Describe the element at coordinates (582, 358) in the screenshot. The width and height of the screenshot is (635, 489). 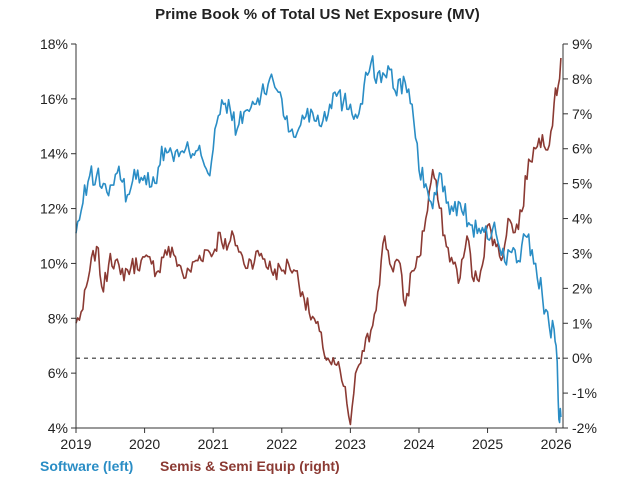
I see `y-right-tick-label: 0%` at that location.